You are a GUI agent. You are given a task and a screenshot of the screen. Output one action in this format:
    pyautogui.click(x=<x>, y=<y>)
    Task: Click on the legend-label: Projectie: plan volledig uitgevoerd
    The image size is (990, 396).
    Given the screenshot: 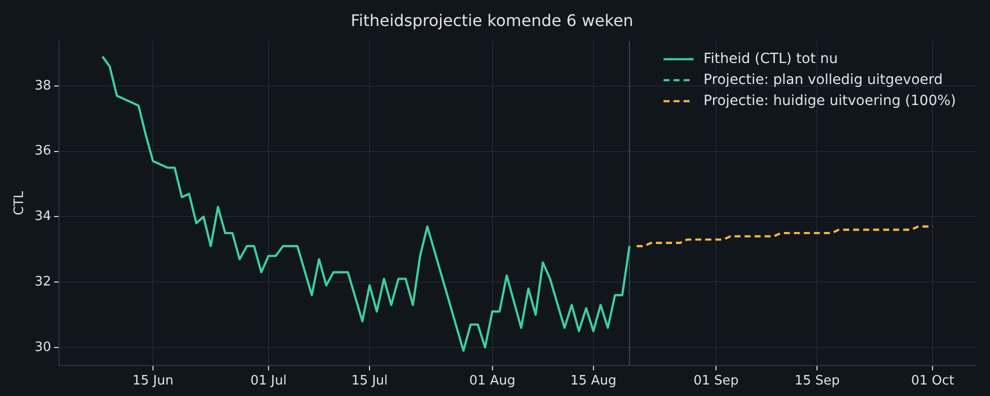 What is the action you would take?
    pyautogui.click(x=823, y=80)
    